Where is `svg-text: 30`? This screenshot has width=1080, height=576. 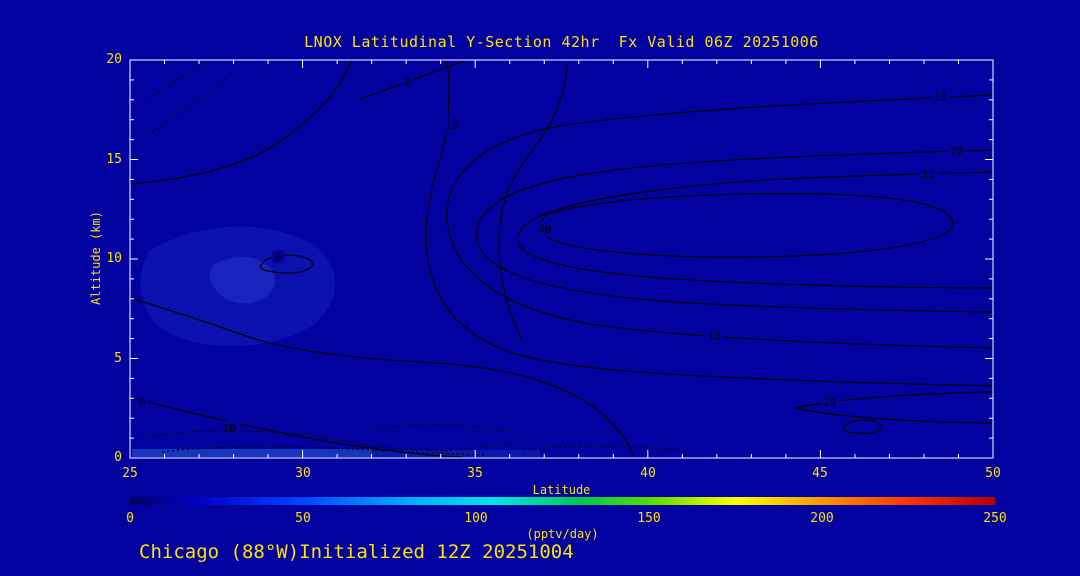
svg-text: 30 is located at coordinates (927, 174).